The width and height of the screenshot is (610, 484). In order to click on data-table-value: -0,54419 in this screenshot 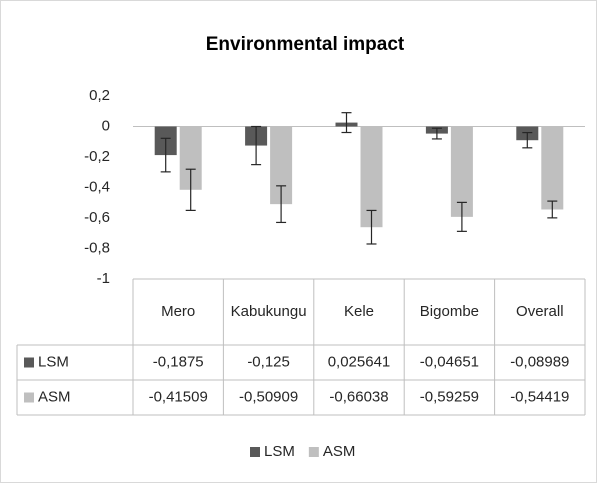, I will do `click(539, 396)`.